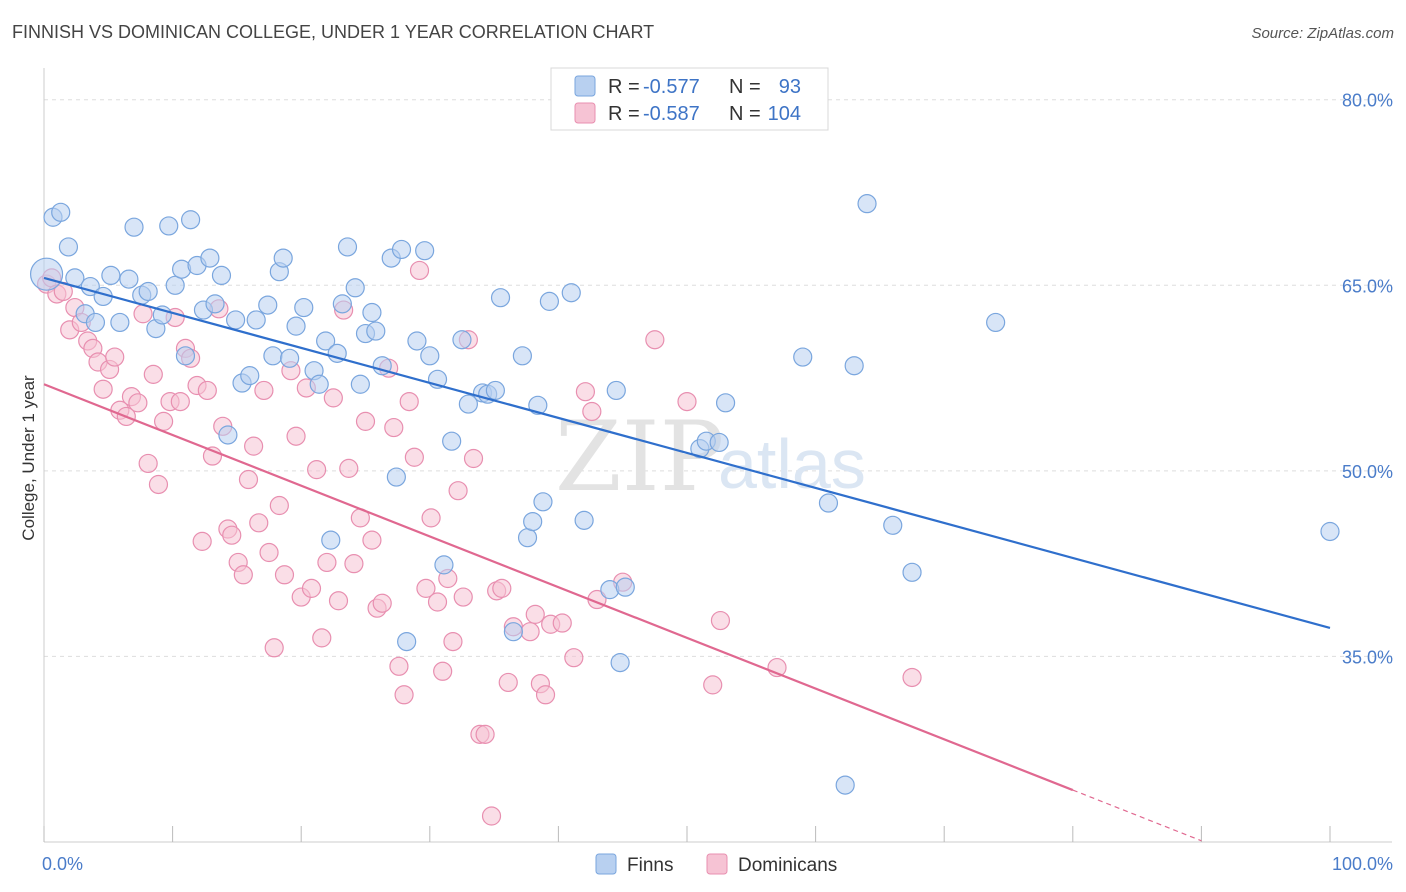 The width and height of the screenshot is (1406, 892). What do you see at coordinates (606, 864) in the screenshot?
I see `bottom-legend-swatch-finns` at bounding box center [606, 864].